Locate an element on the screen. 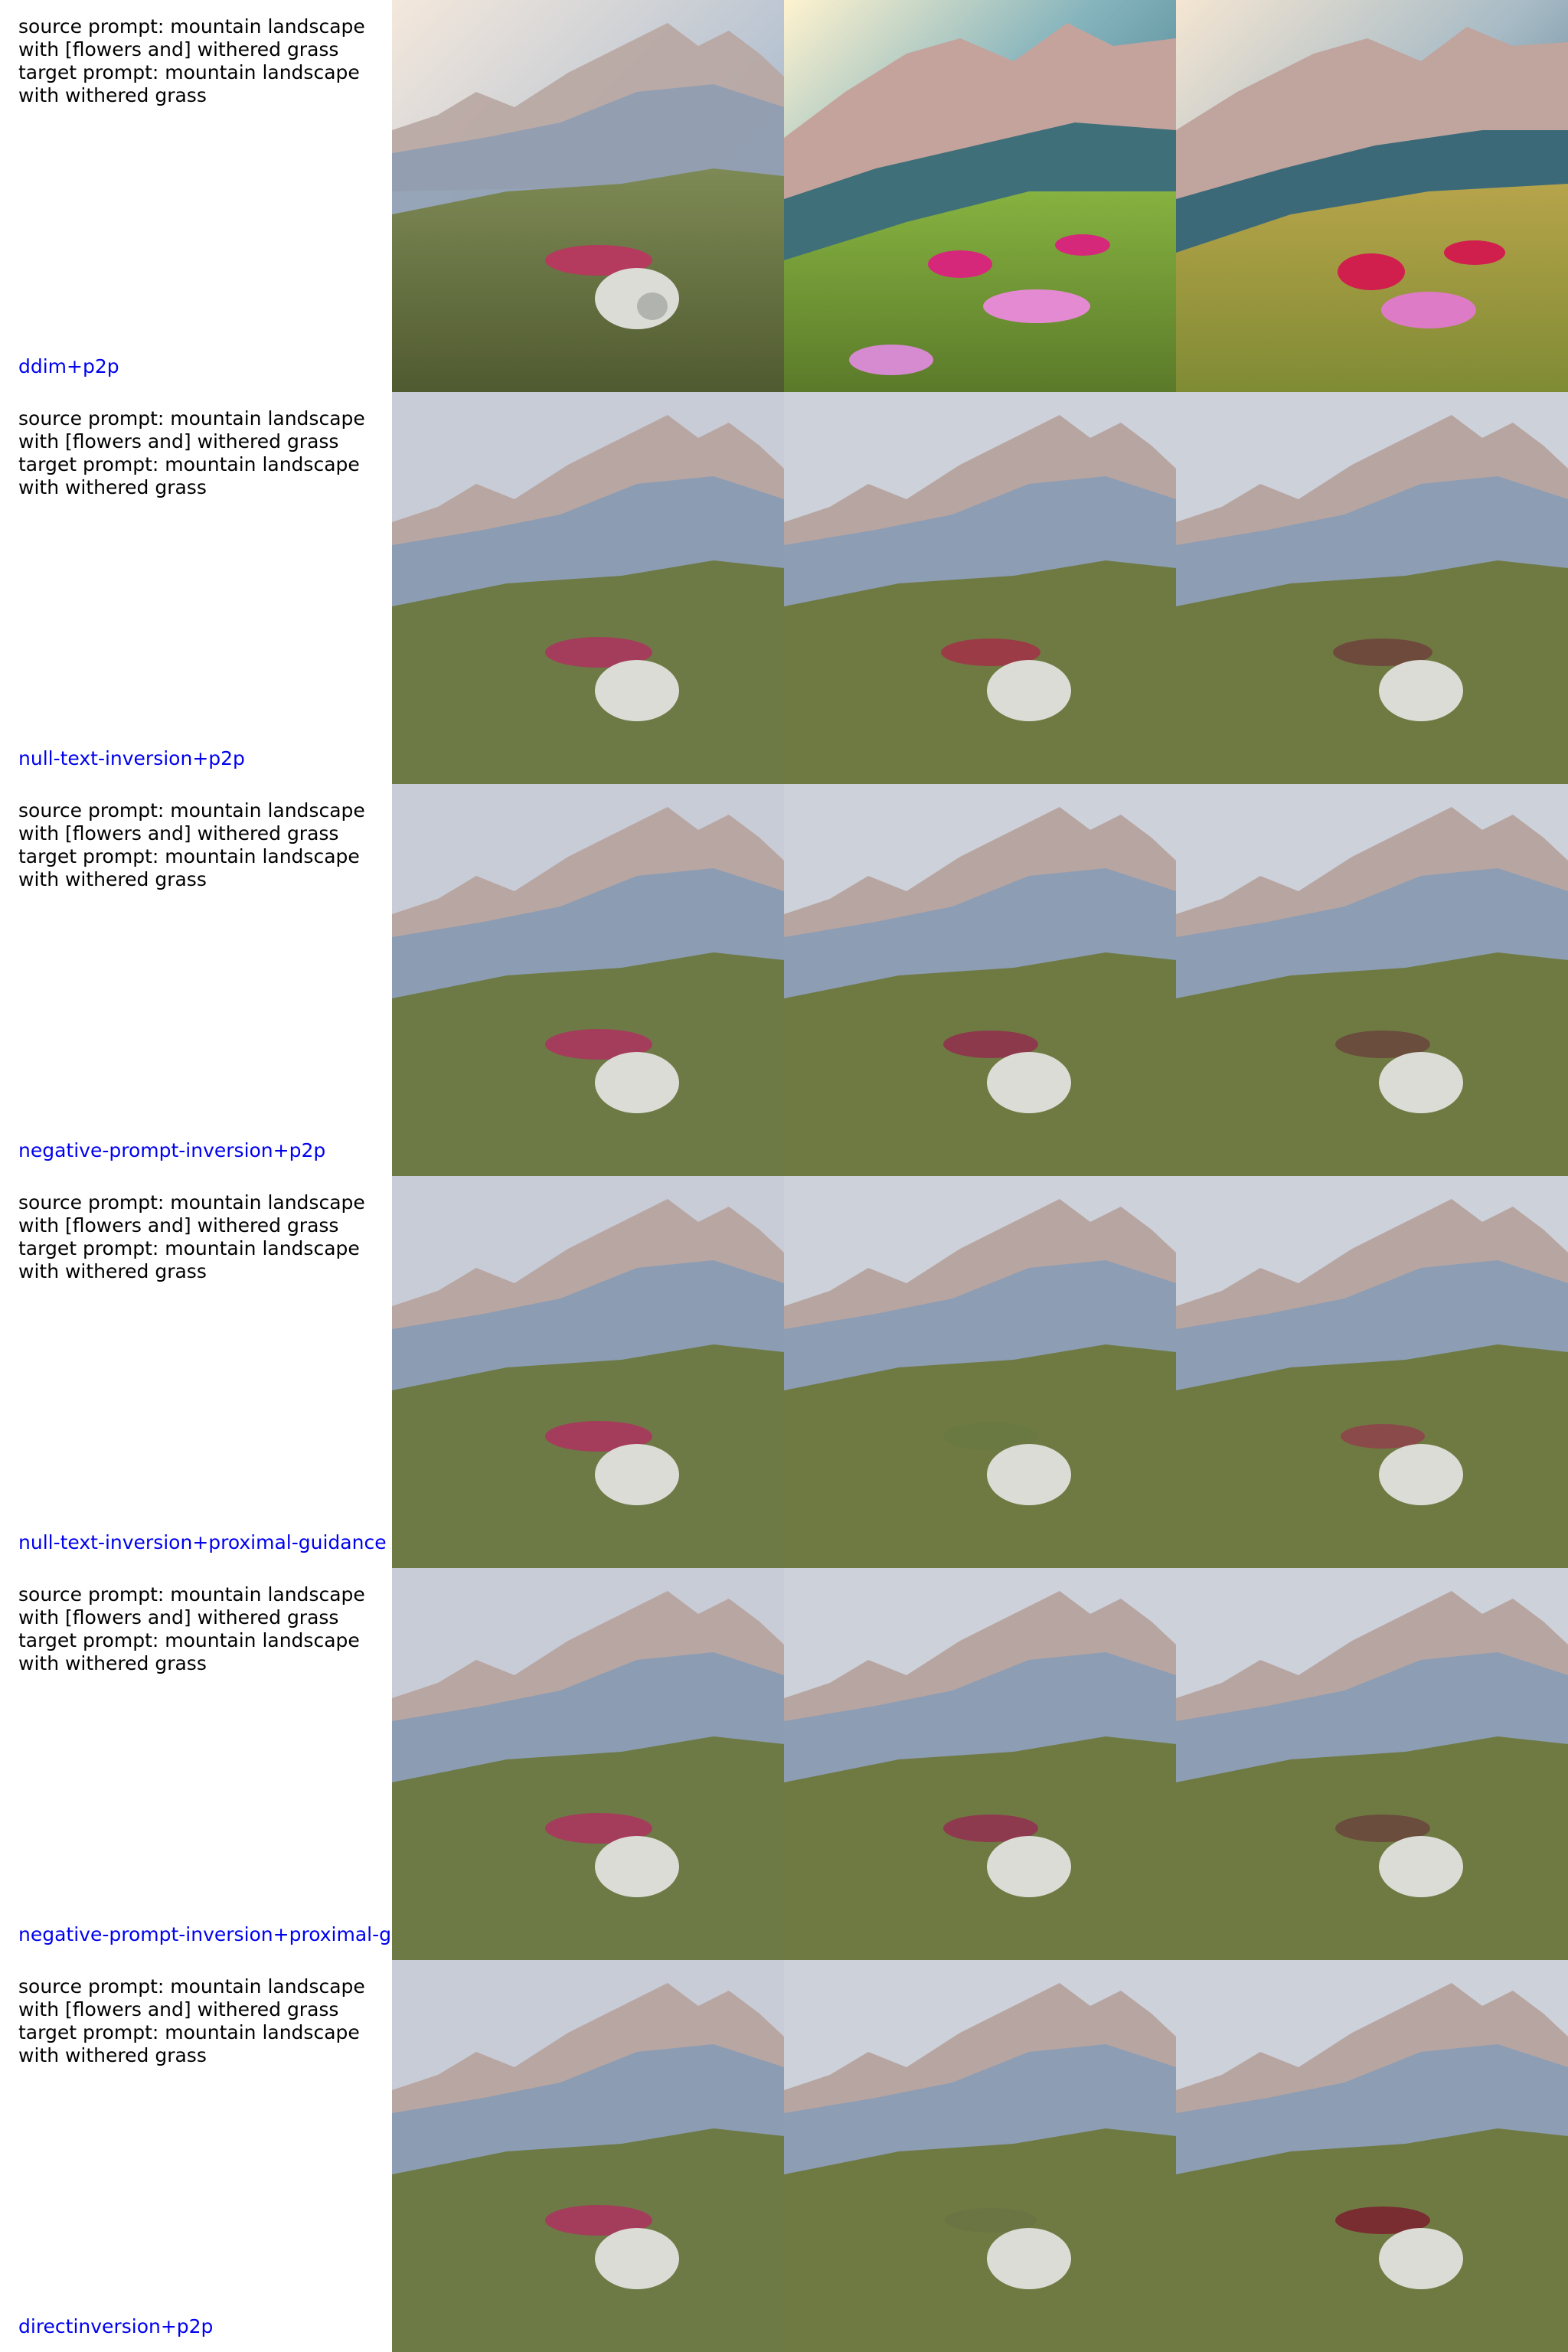 This screenshot has width=1568, height=2352. method-label: null-text-inversion+p2p is located at coordinates (131, 758).